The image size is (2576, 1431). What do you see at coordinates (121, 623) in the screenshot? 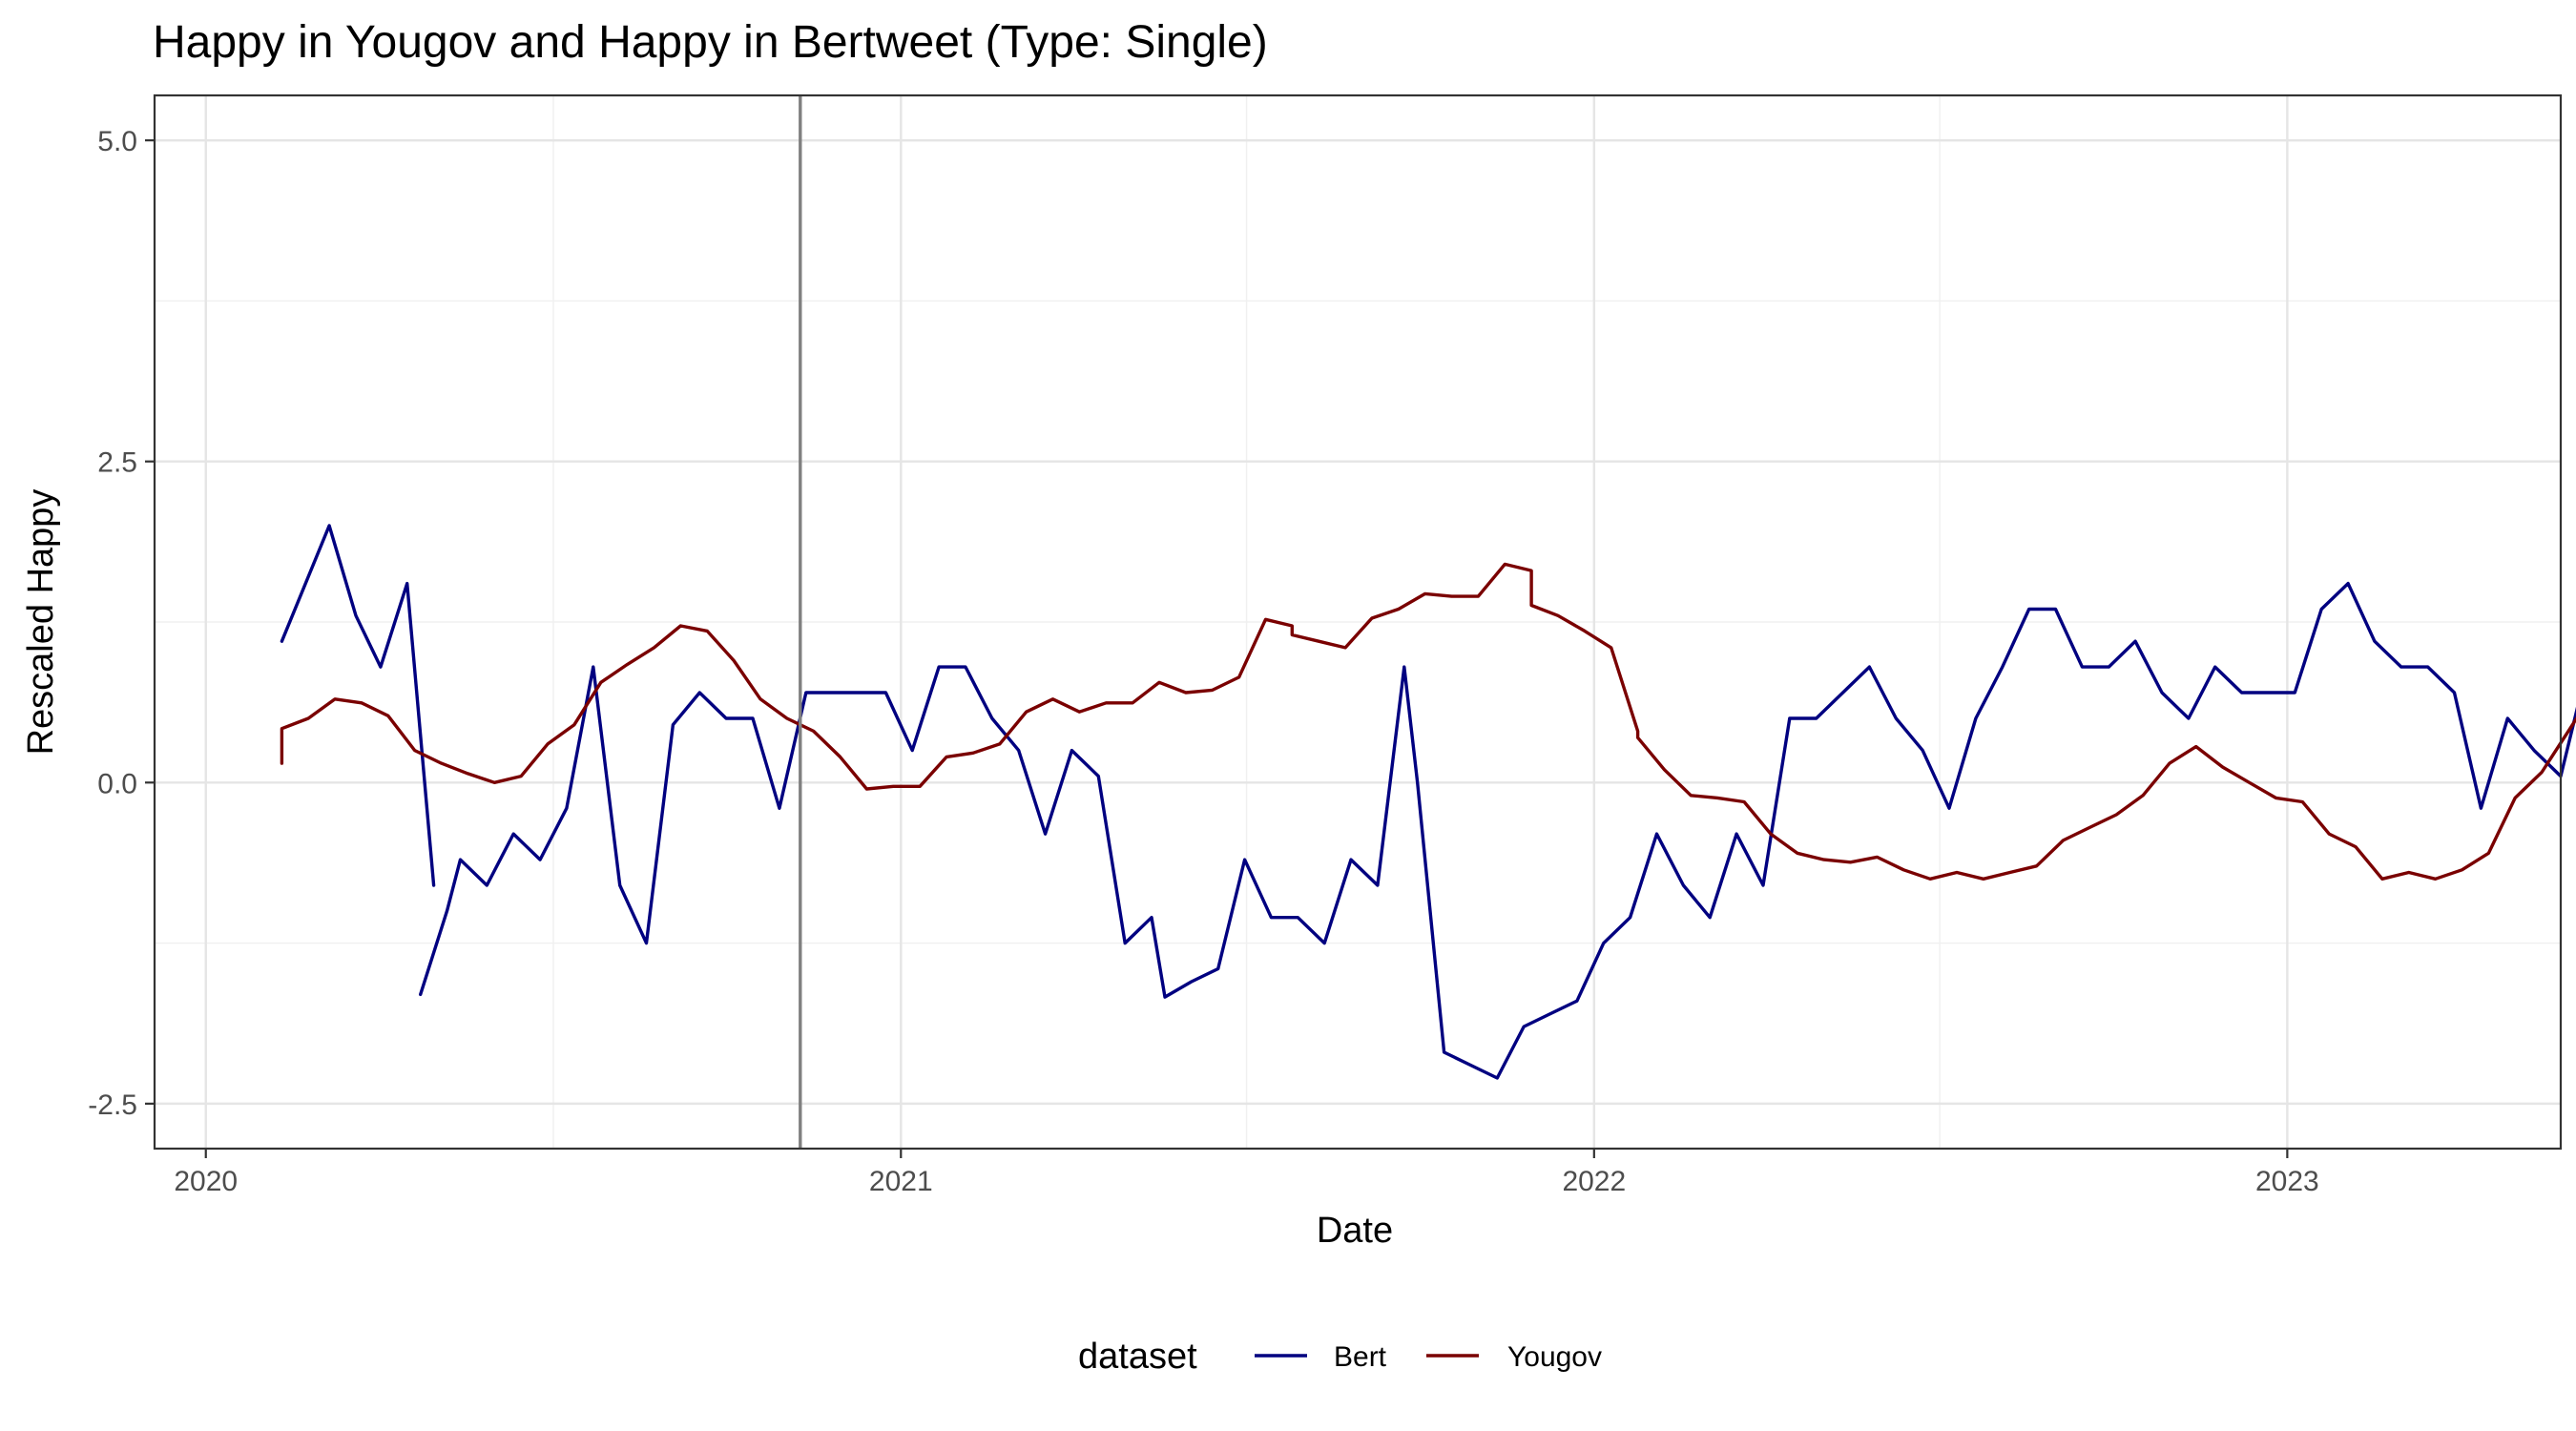
I see `y-axis: -2.5 0.0 2.5 5.0` at bounding box center [121, 623].